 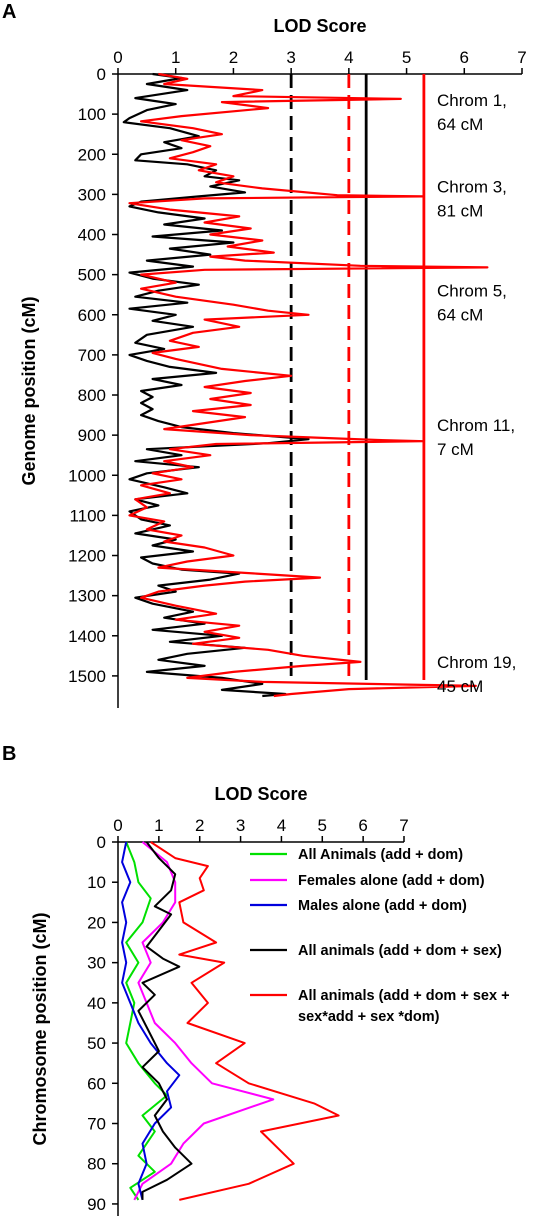 What do you see at coordinates (87, 676) in the screenshot?
I see `y-tick-label: 1500` at bounding box center [87, 676].